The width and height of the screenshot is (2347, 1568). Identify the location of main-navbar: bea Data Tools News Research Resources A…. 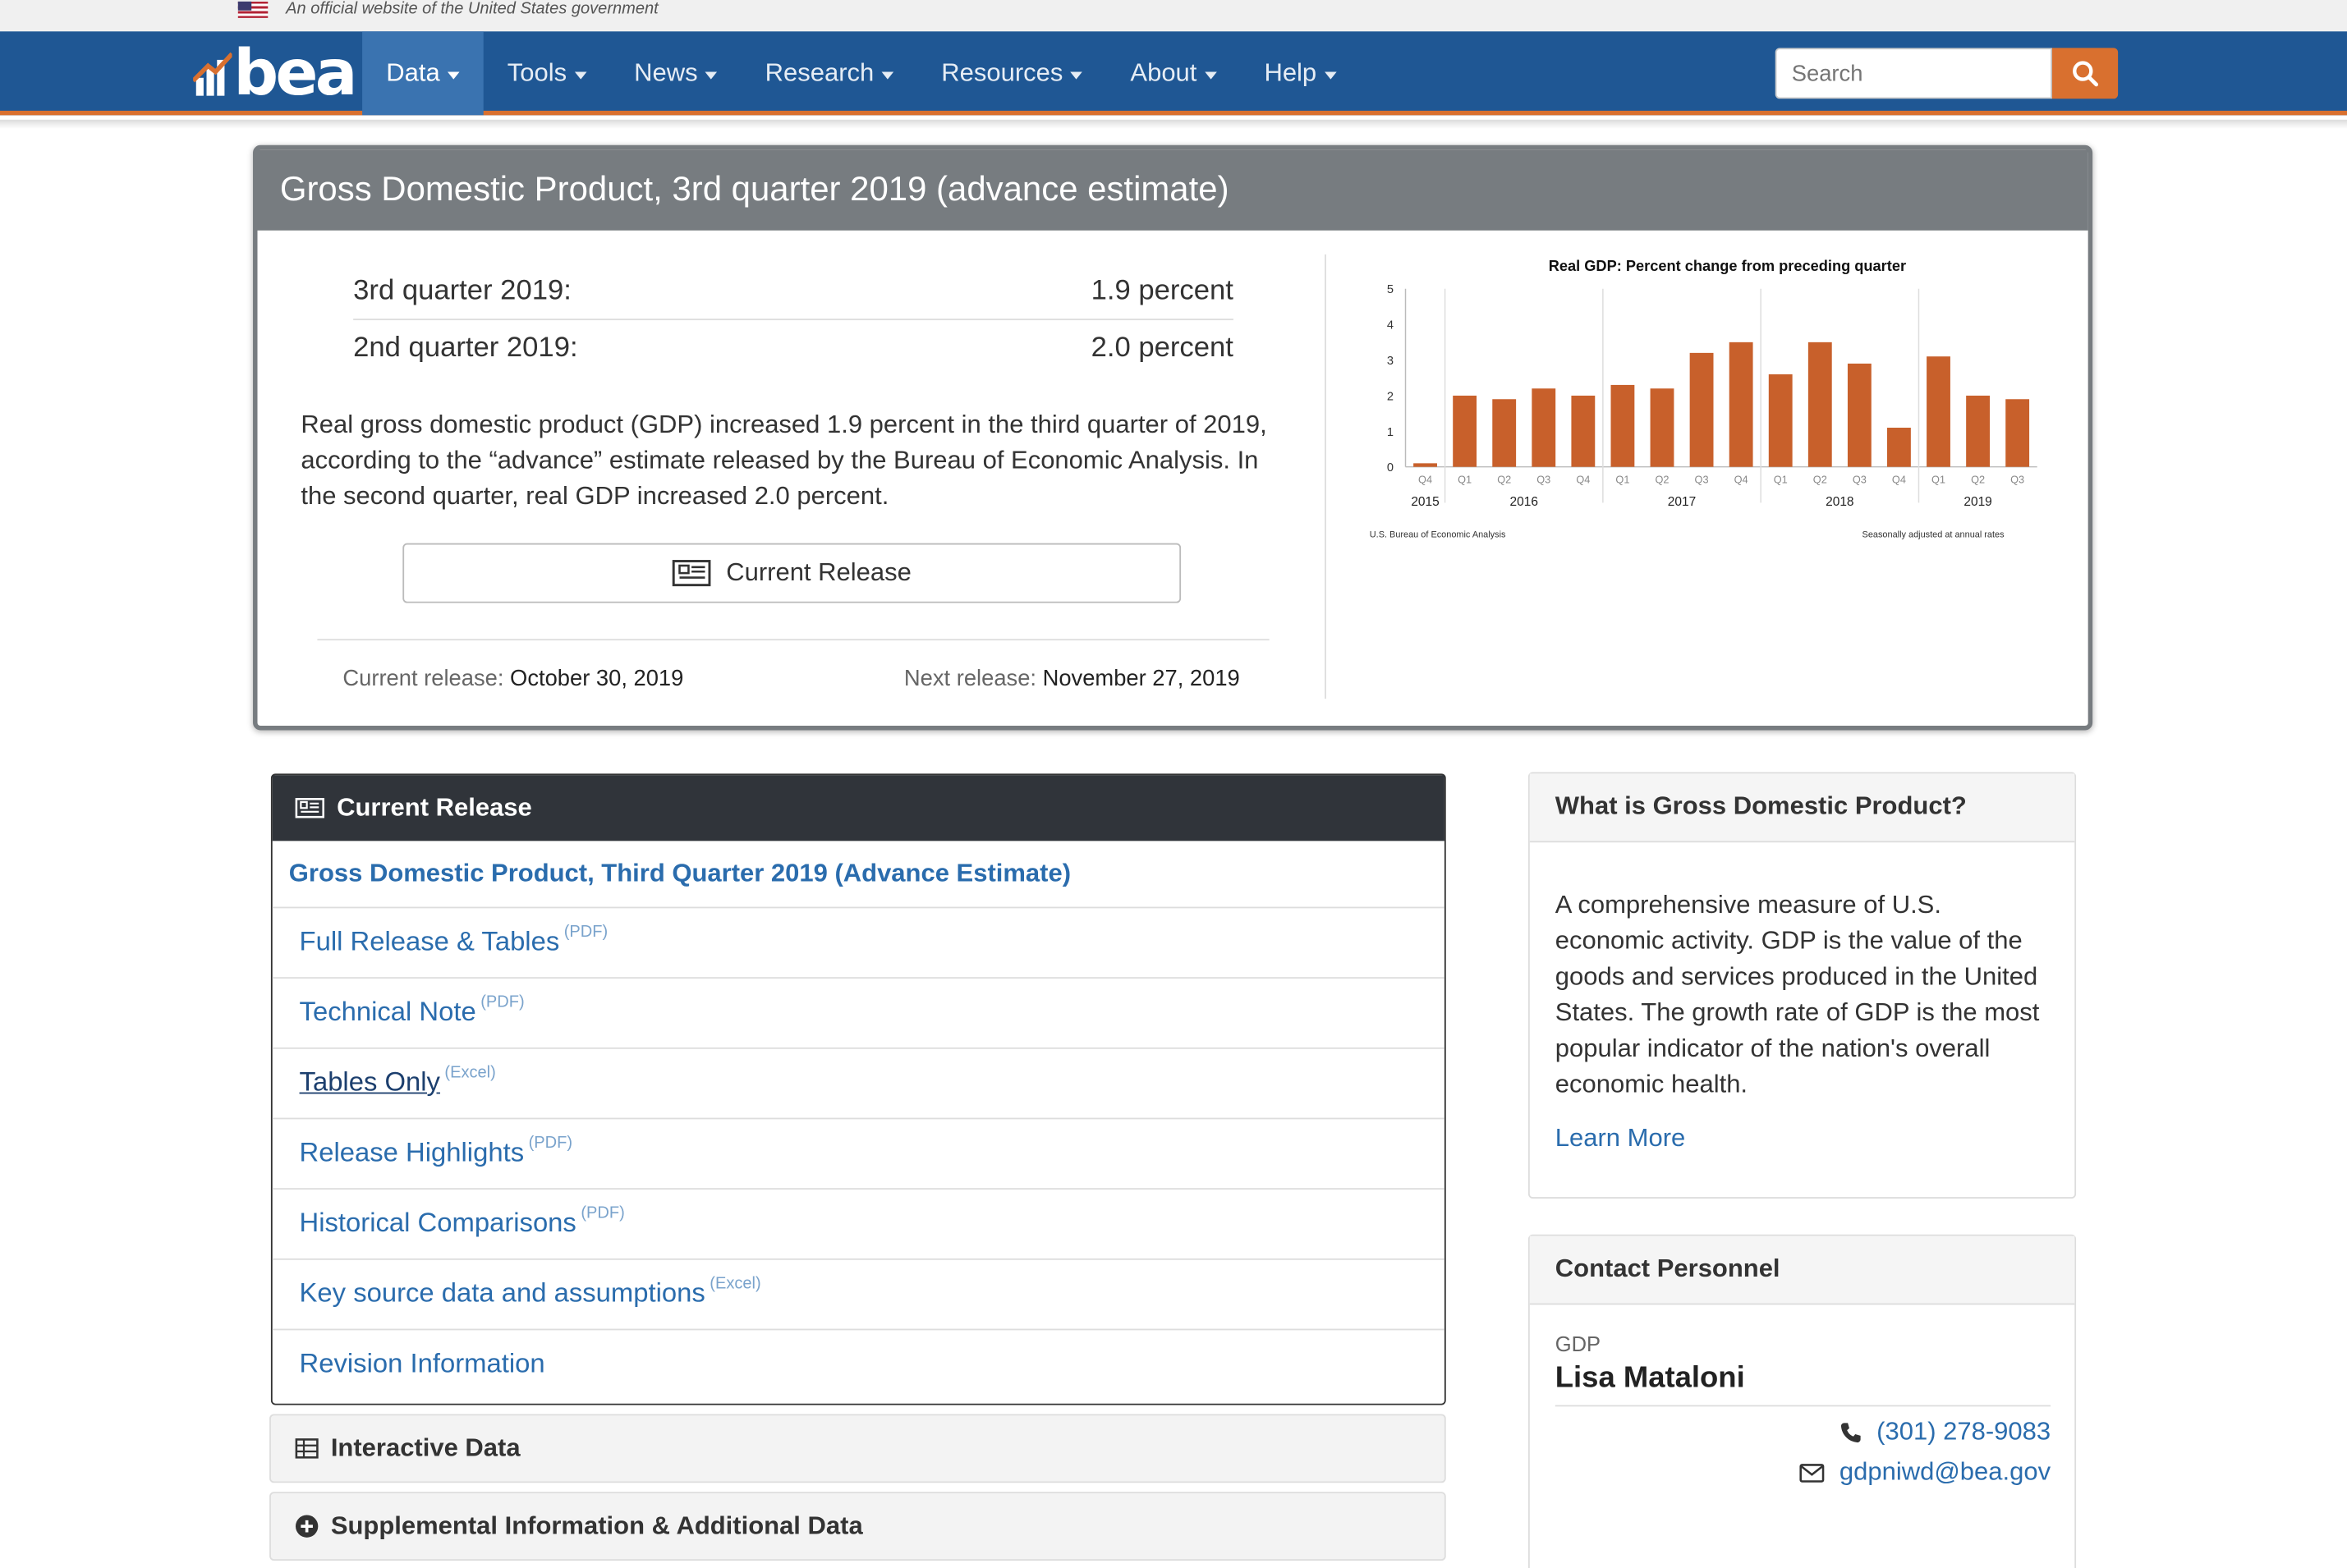
(1173, 73).